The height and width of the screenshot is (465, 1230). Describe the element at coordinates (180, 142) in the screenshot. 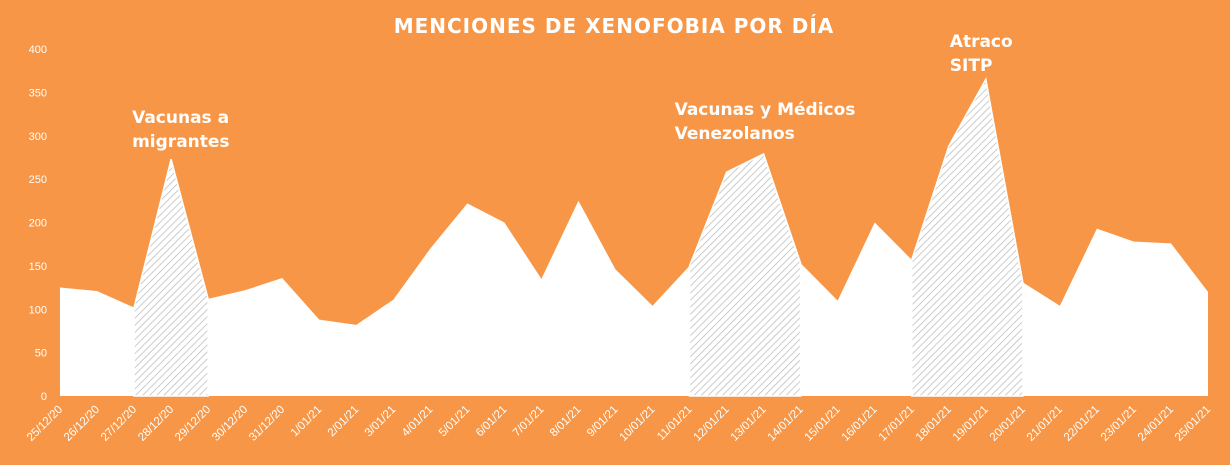

I see `annotation-line: migrantes` at that location.